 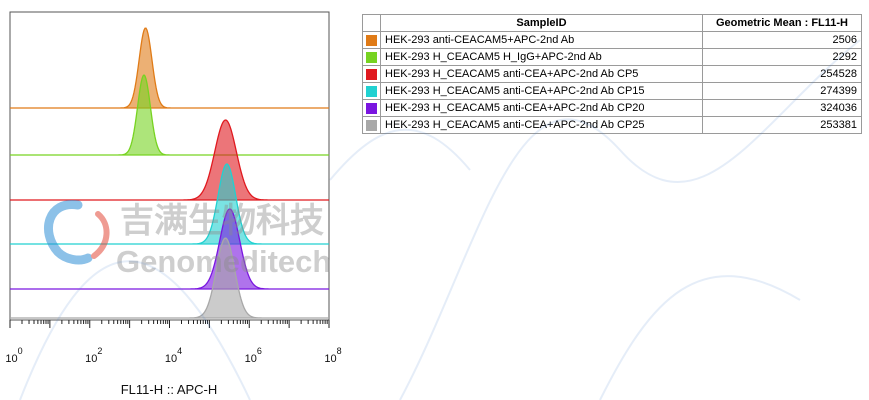 I want to click on geometric-mean-header: Geometric Mean : FL11-H, so click(x=782, y=23).